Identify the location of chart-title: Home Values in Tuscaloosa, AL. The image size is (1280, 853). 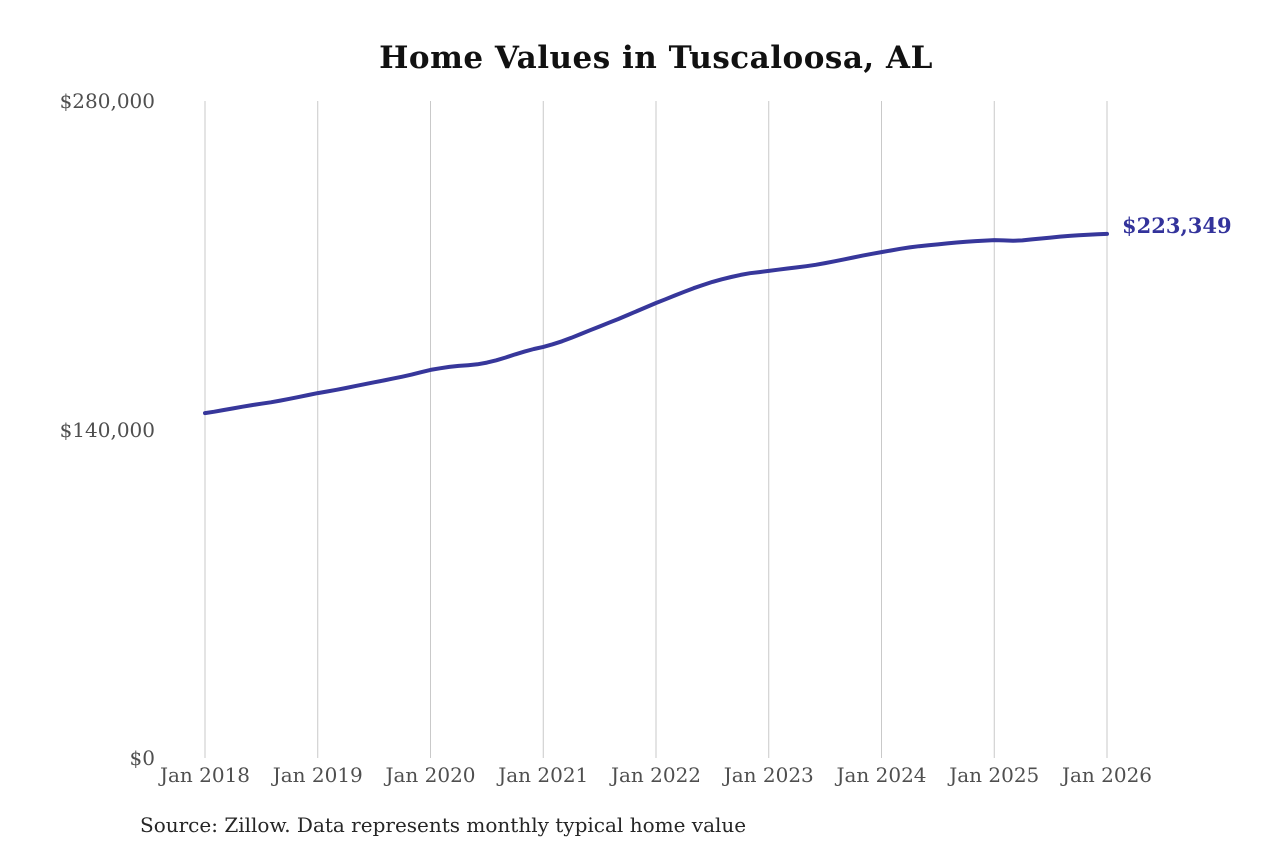
(656, 58).